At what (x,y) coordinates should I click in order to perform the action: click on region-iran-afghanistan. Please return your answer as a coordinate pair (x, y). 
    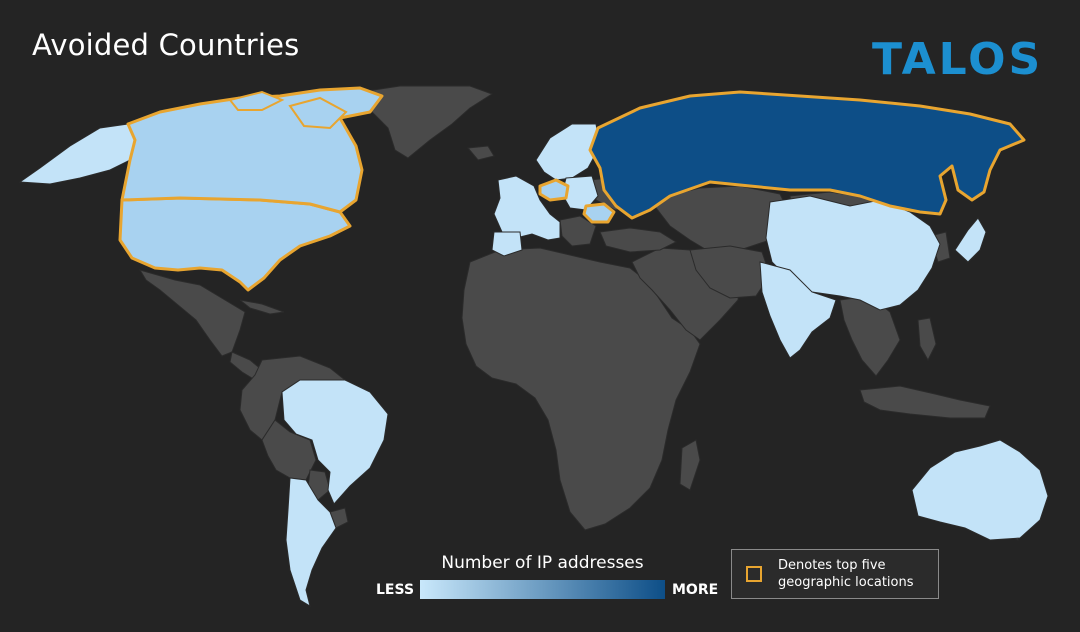
    Looking at the image, I should click on (730, 272).